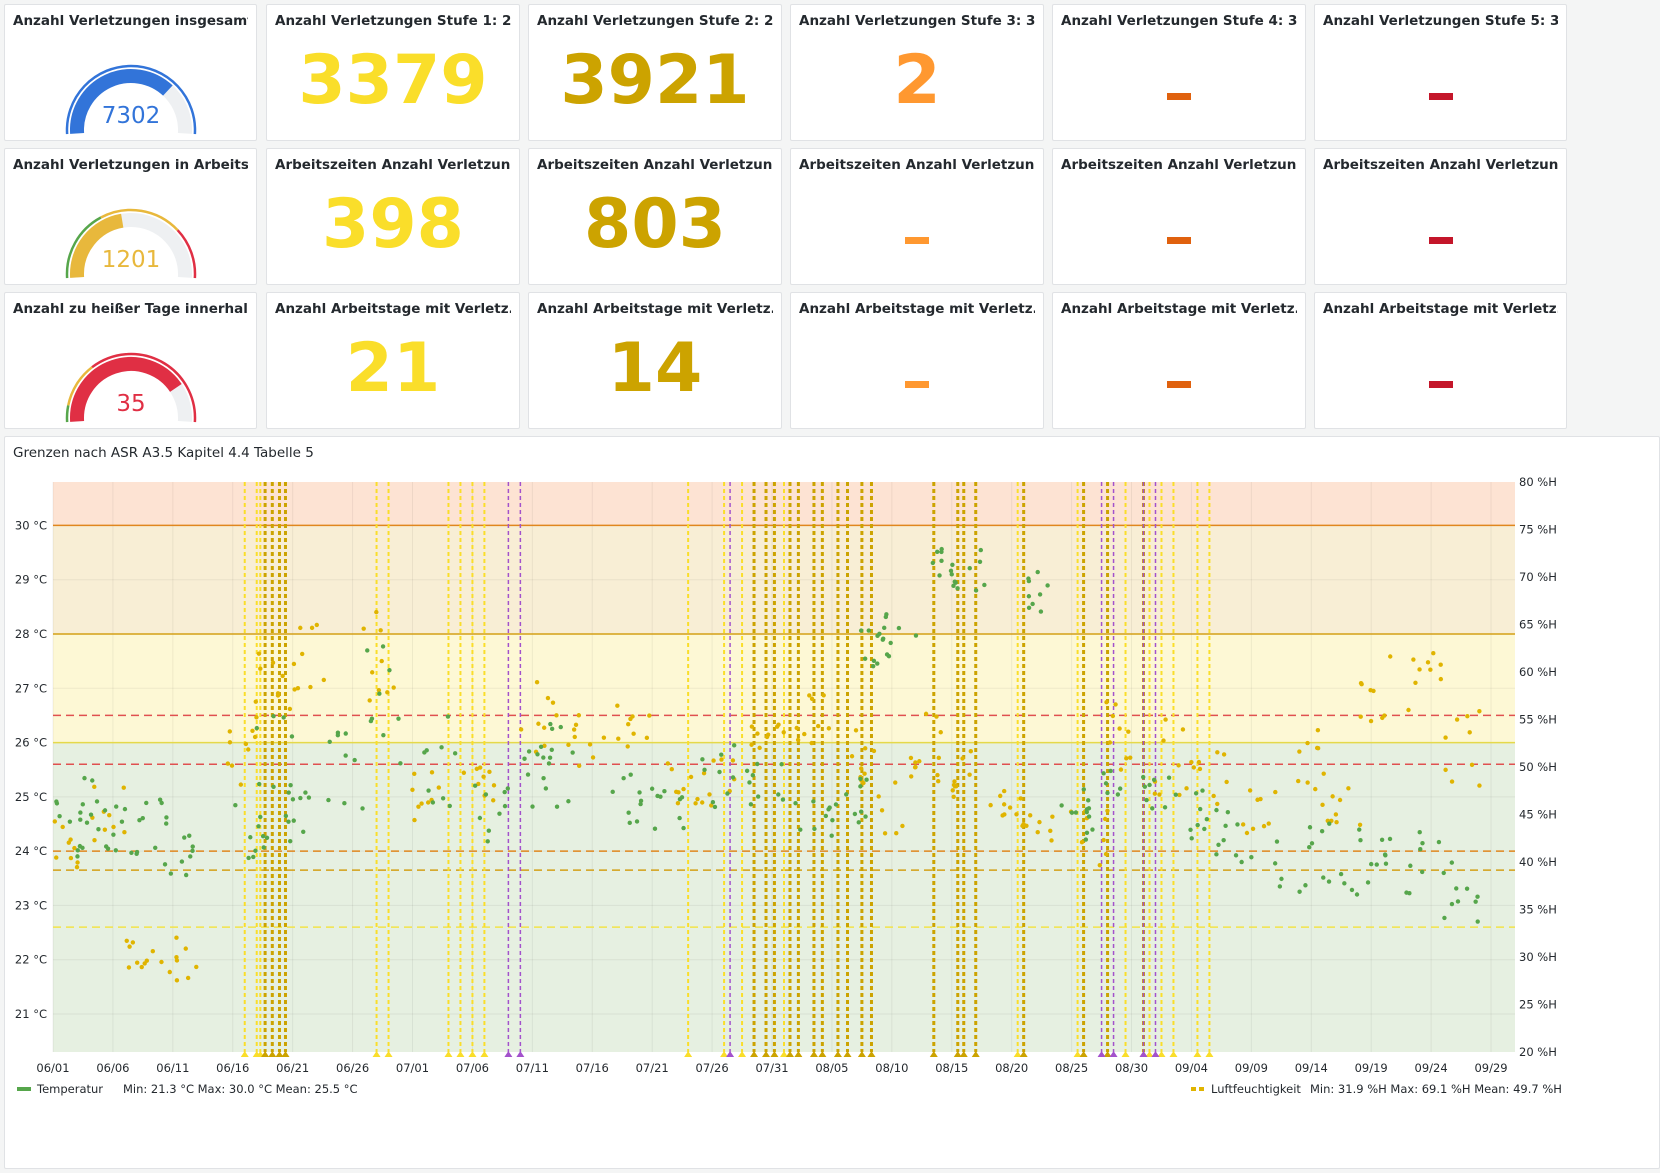  Describe the element at coordinates (655, 216) in the screenshot. I see `stat-panel-2-3: Arbeitszeiten Anzahl Verletzun... 803` at that location.